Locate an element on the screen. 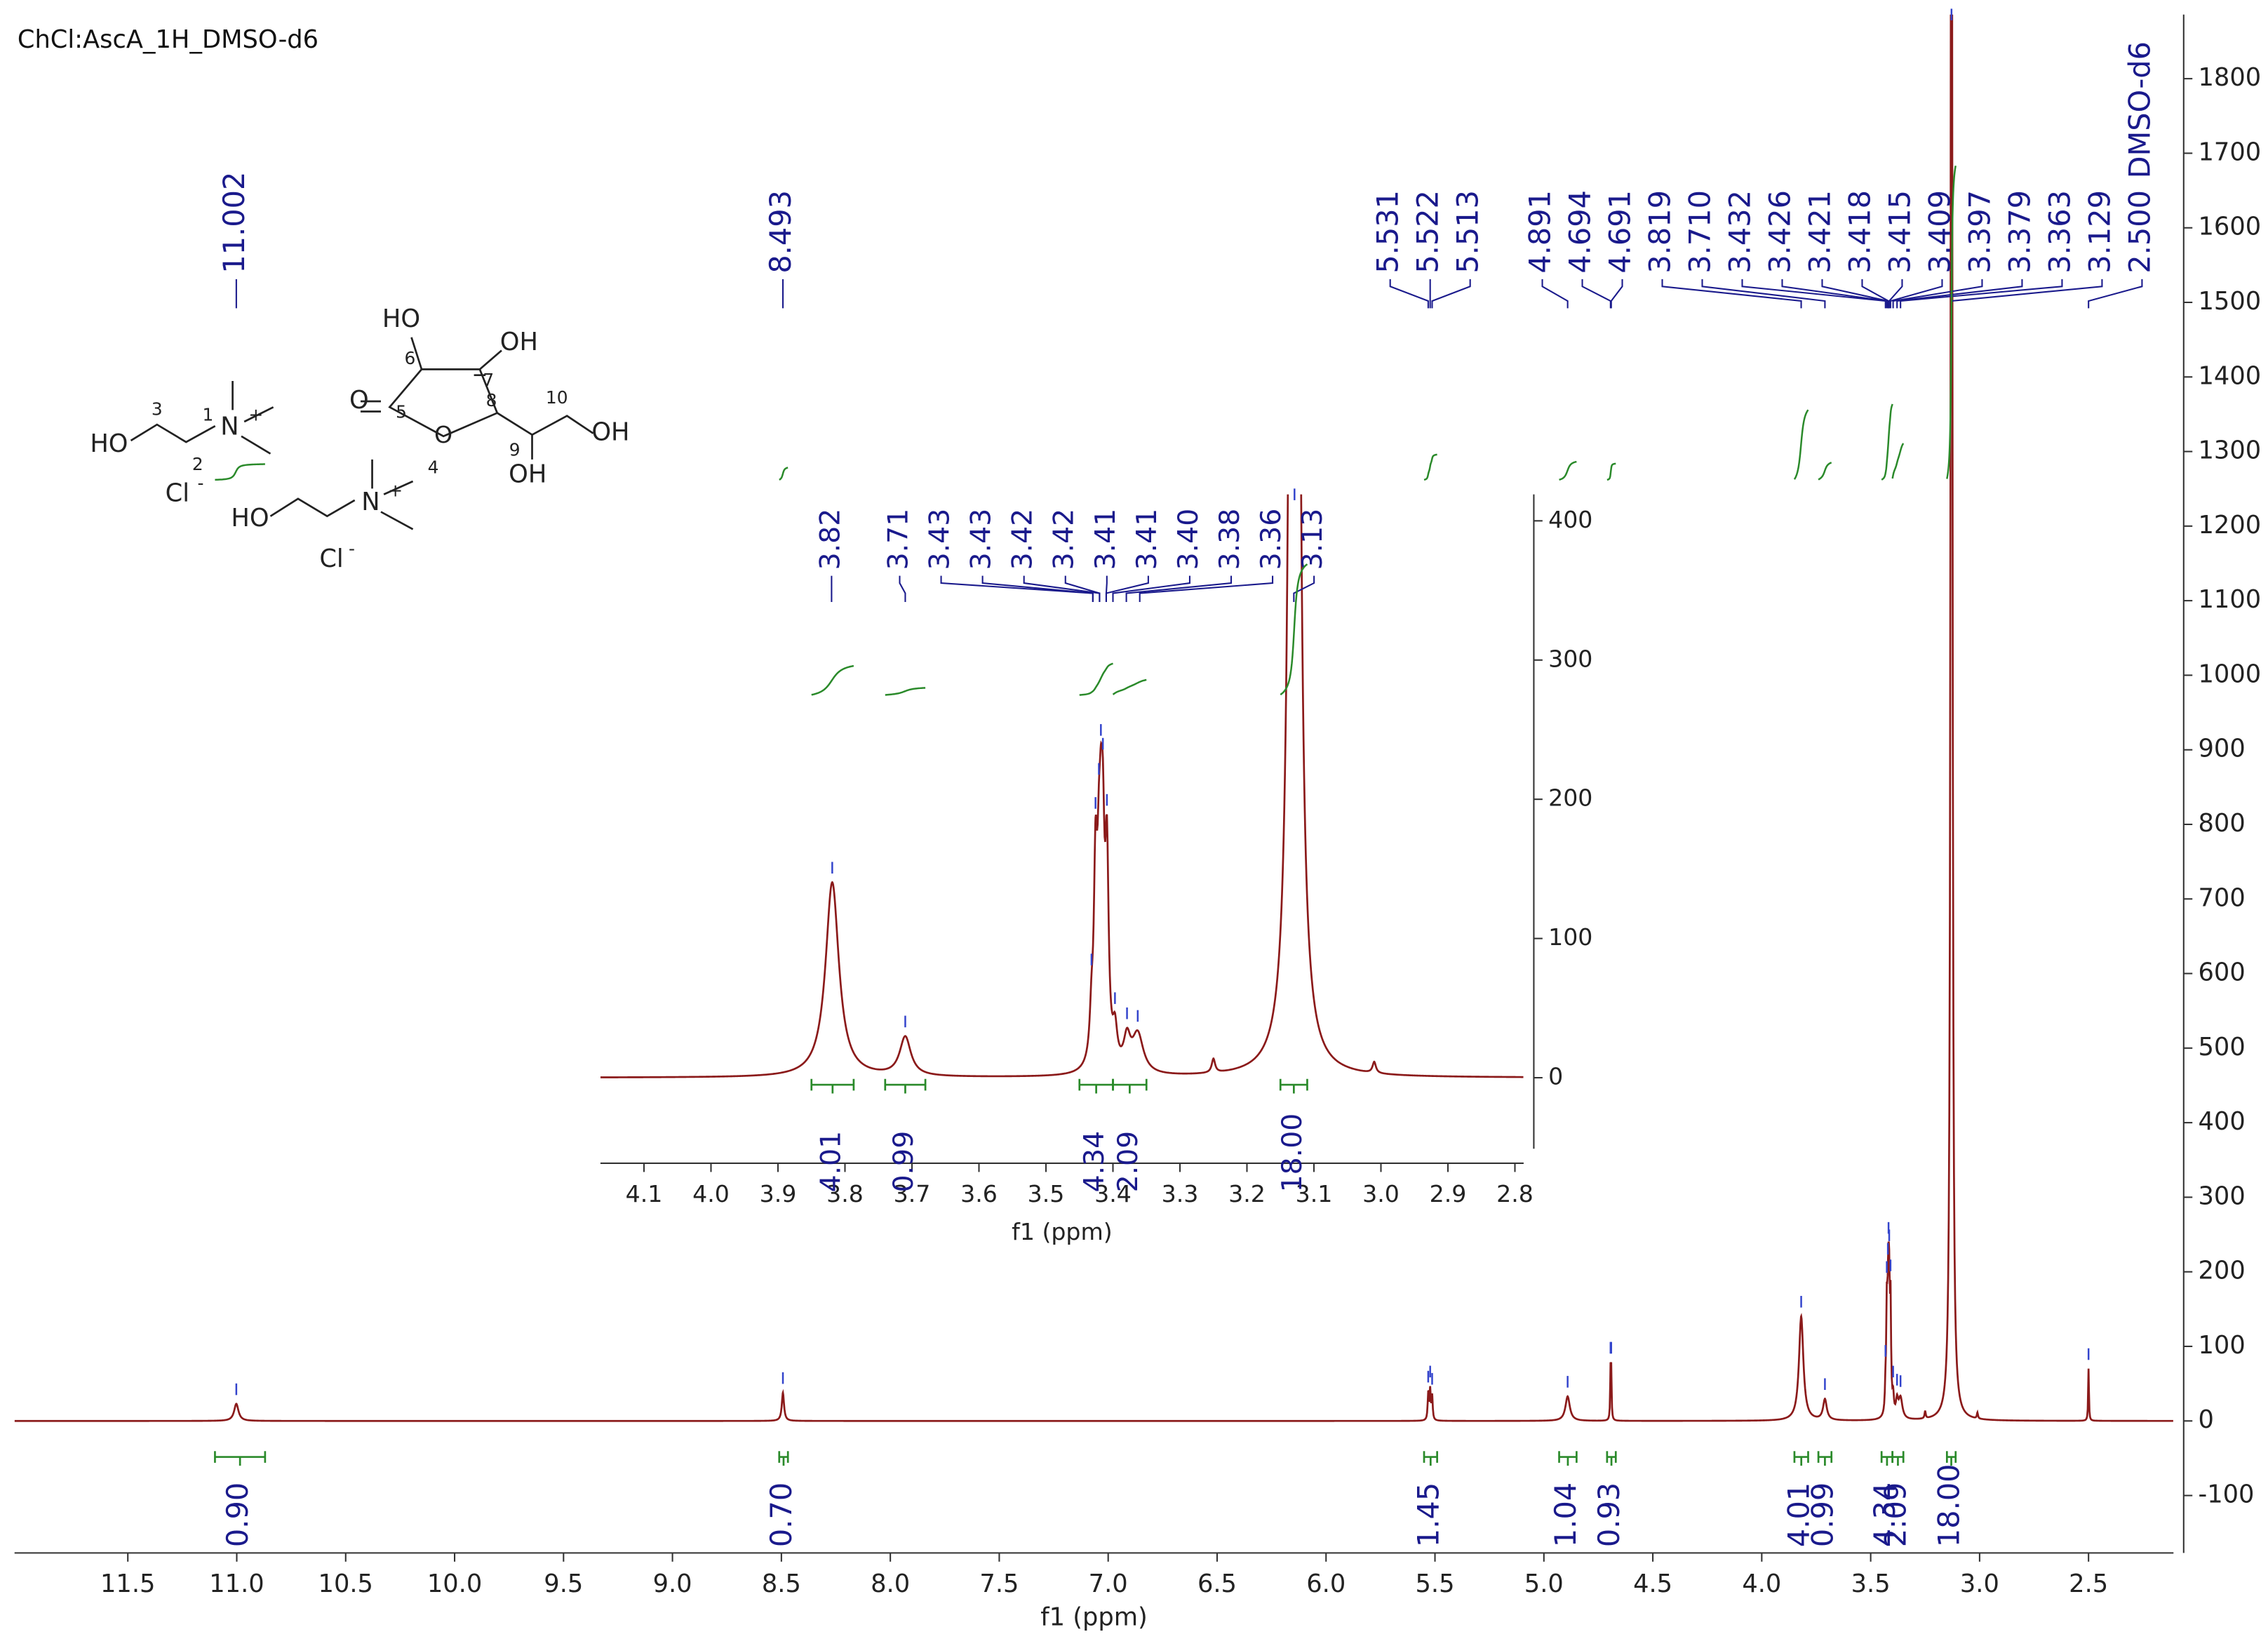 Image resolution: width=2268 pixels, height=1646 pixels. structure-label: 5 is located at coordinates (401, 412).